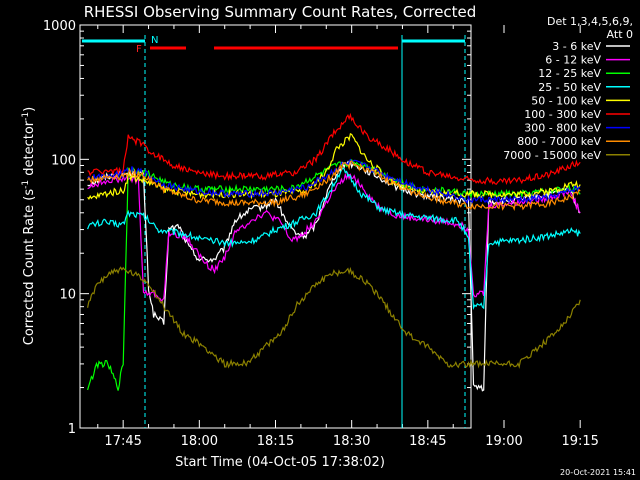 The image size is (640, 480). Describe the element at coordinates (139, 49) in the screenshot. I see `flare-flag-label: F` at that location.